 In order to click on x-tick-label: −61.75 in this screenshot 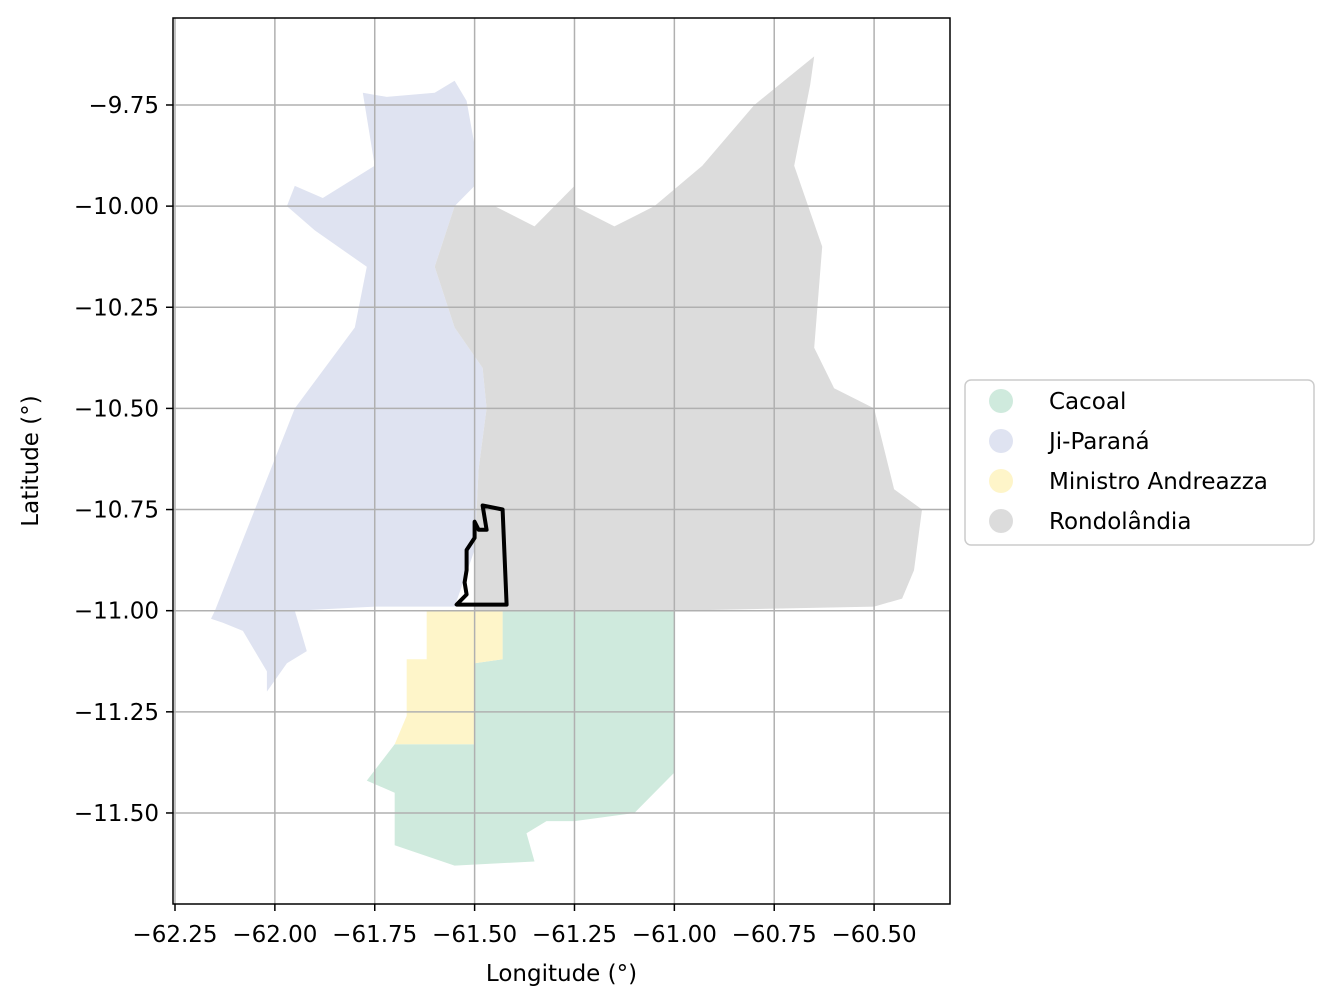, I will do `click(374, 935)`.